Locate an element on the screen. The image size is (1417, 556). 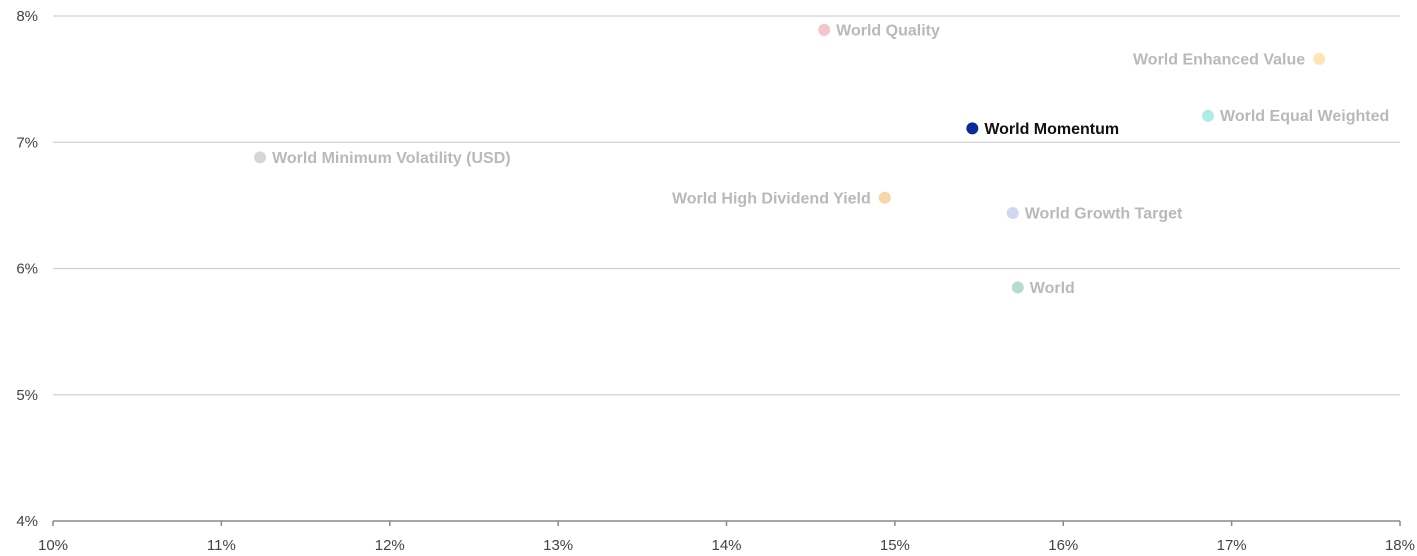
x-axis is located at coordinates (726, 523).